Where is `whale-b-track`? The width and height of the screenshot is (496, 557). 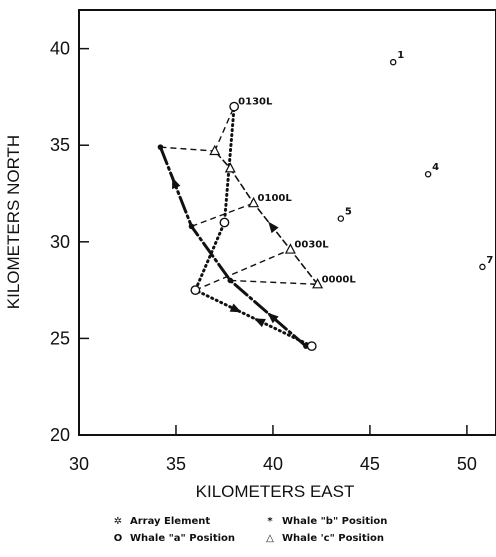
whale-b-track is located at coordinates (233, 246).